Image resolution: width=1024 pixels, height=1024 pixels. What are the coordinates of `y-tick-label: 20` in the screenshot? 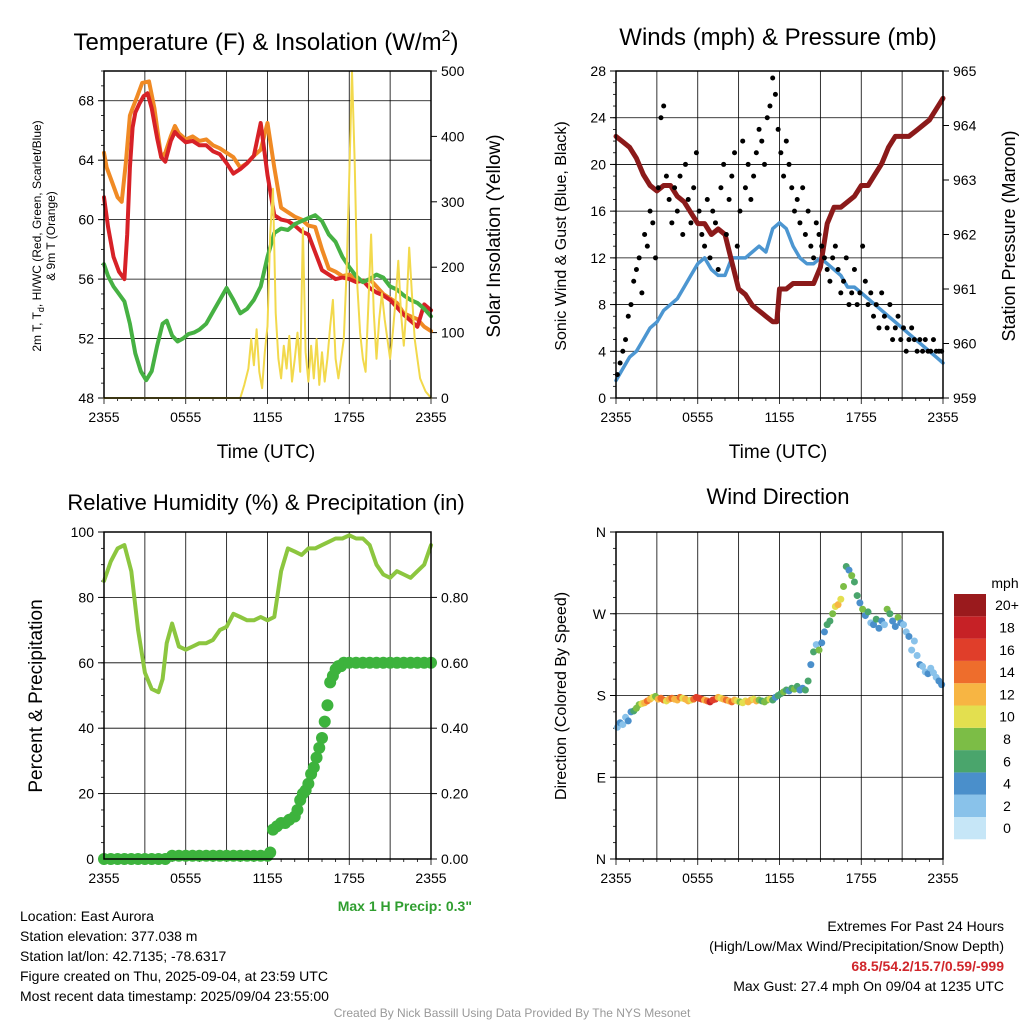 It's located at (598, 164).